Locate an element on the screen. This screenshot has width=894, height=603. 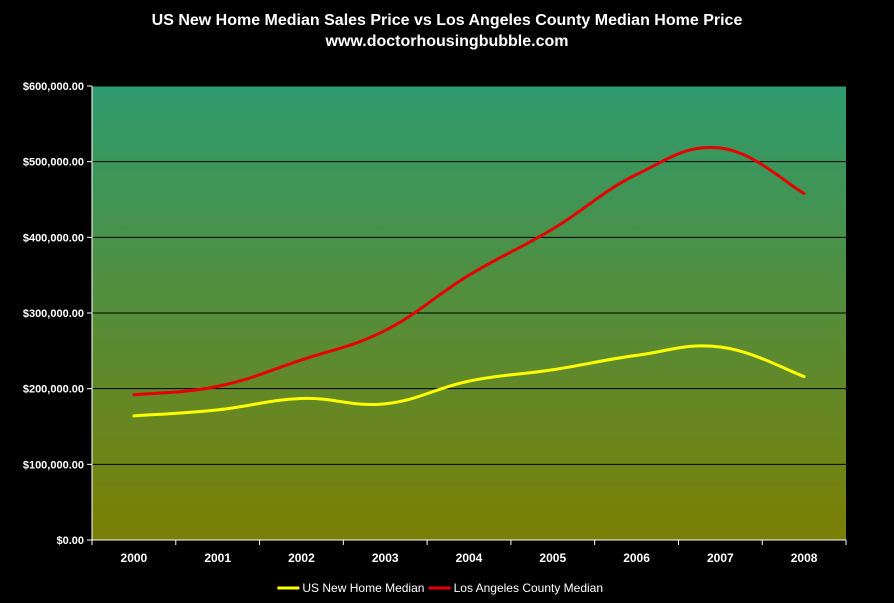
y-tick-label: $100,000.00 is located at coordinates (53, 465).